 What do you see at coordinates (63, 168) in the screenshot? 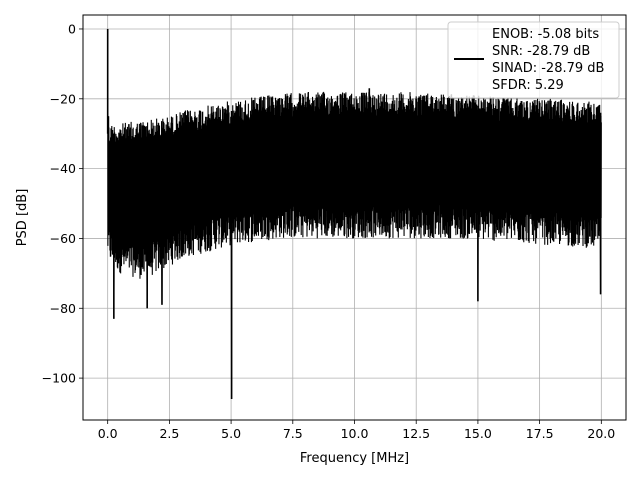
I see `y-tick-label: −40` at bounding box center [63, 168].